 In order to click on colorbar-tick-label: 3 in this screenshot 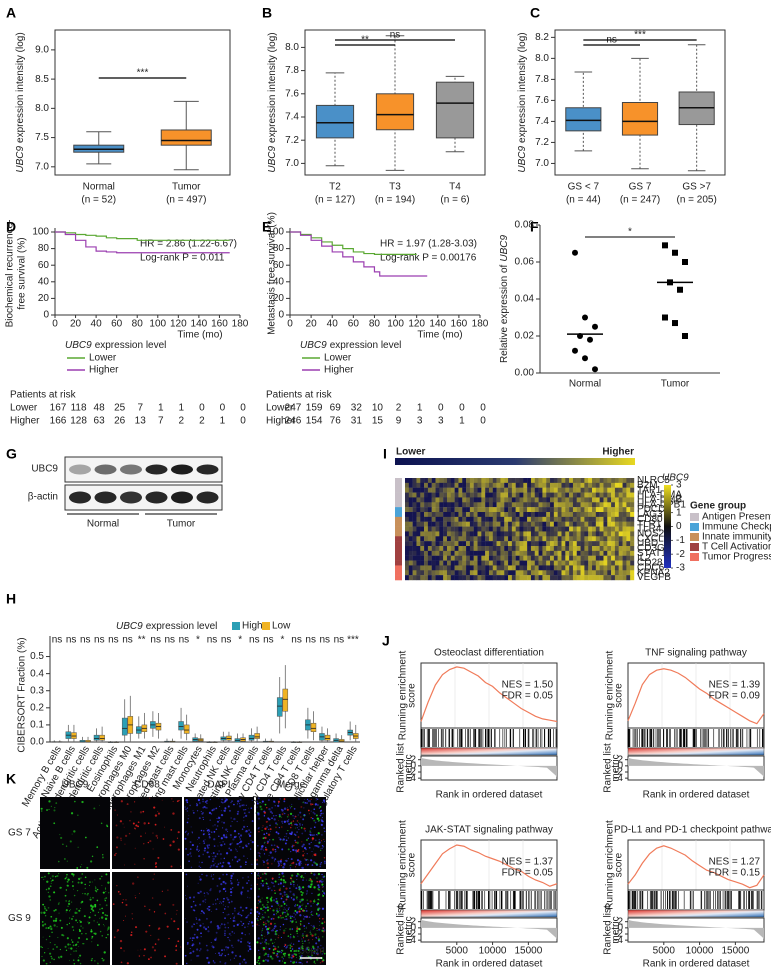, I will do `click(679, 485)`.